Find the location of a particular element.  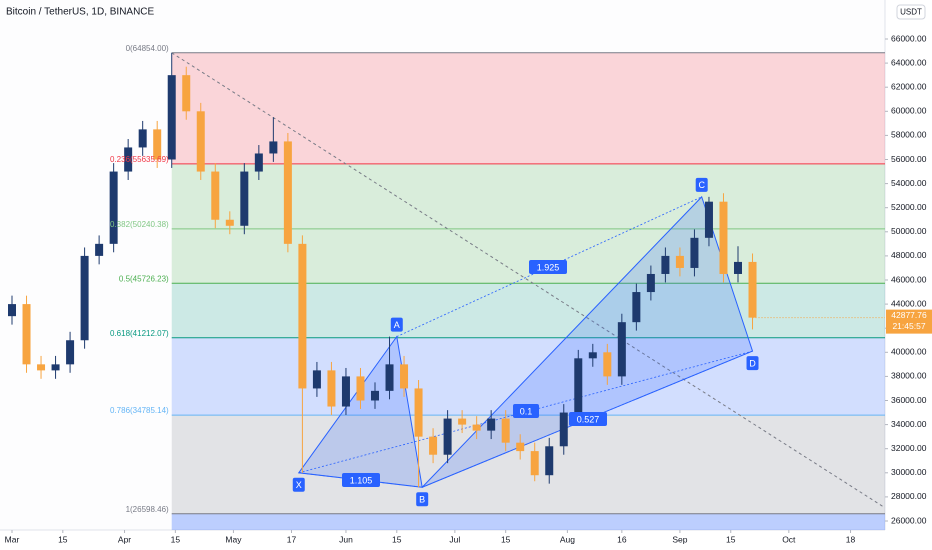

currency-button is located at coordinates (911, 12).